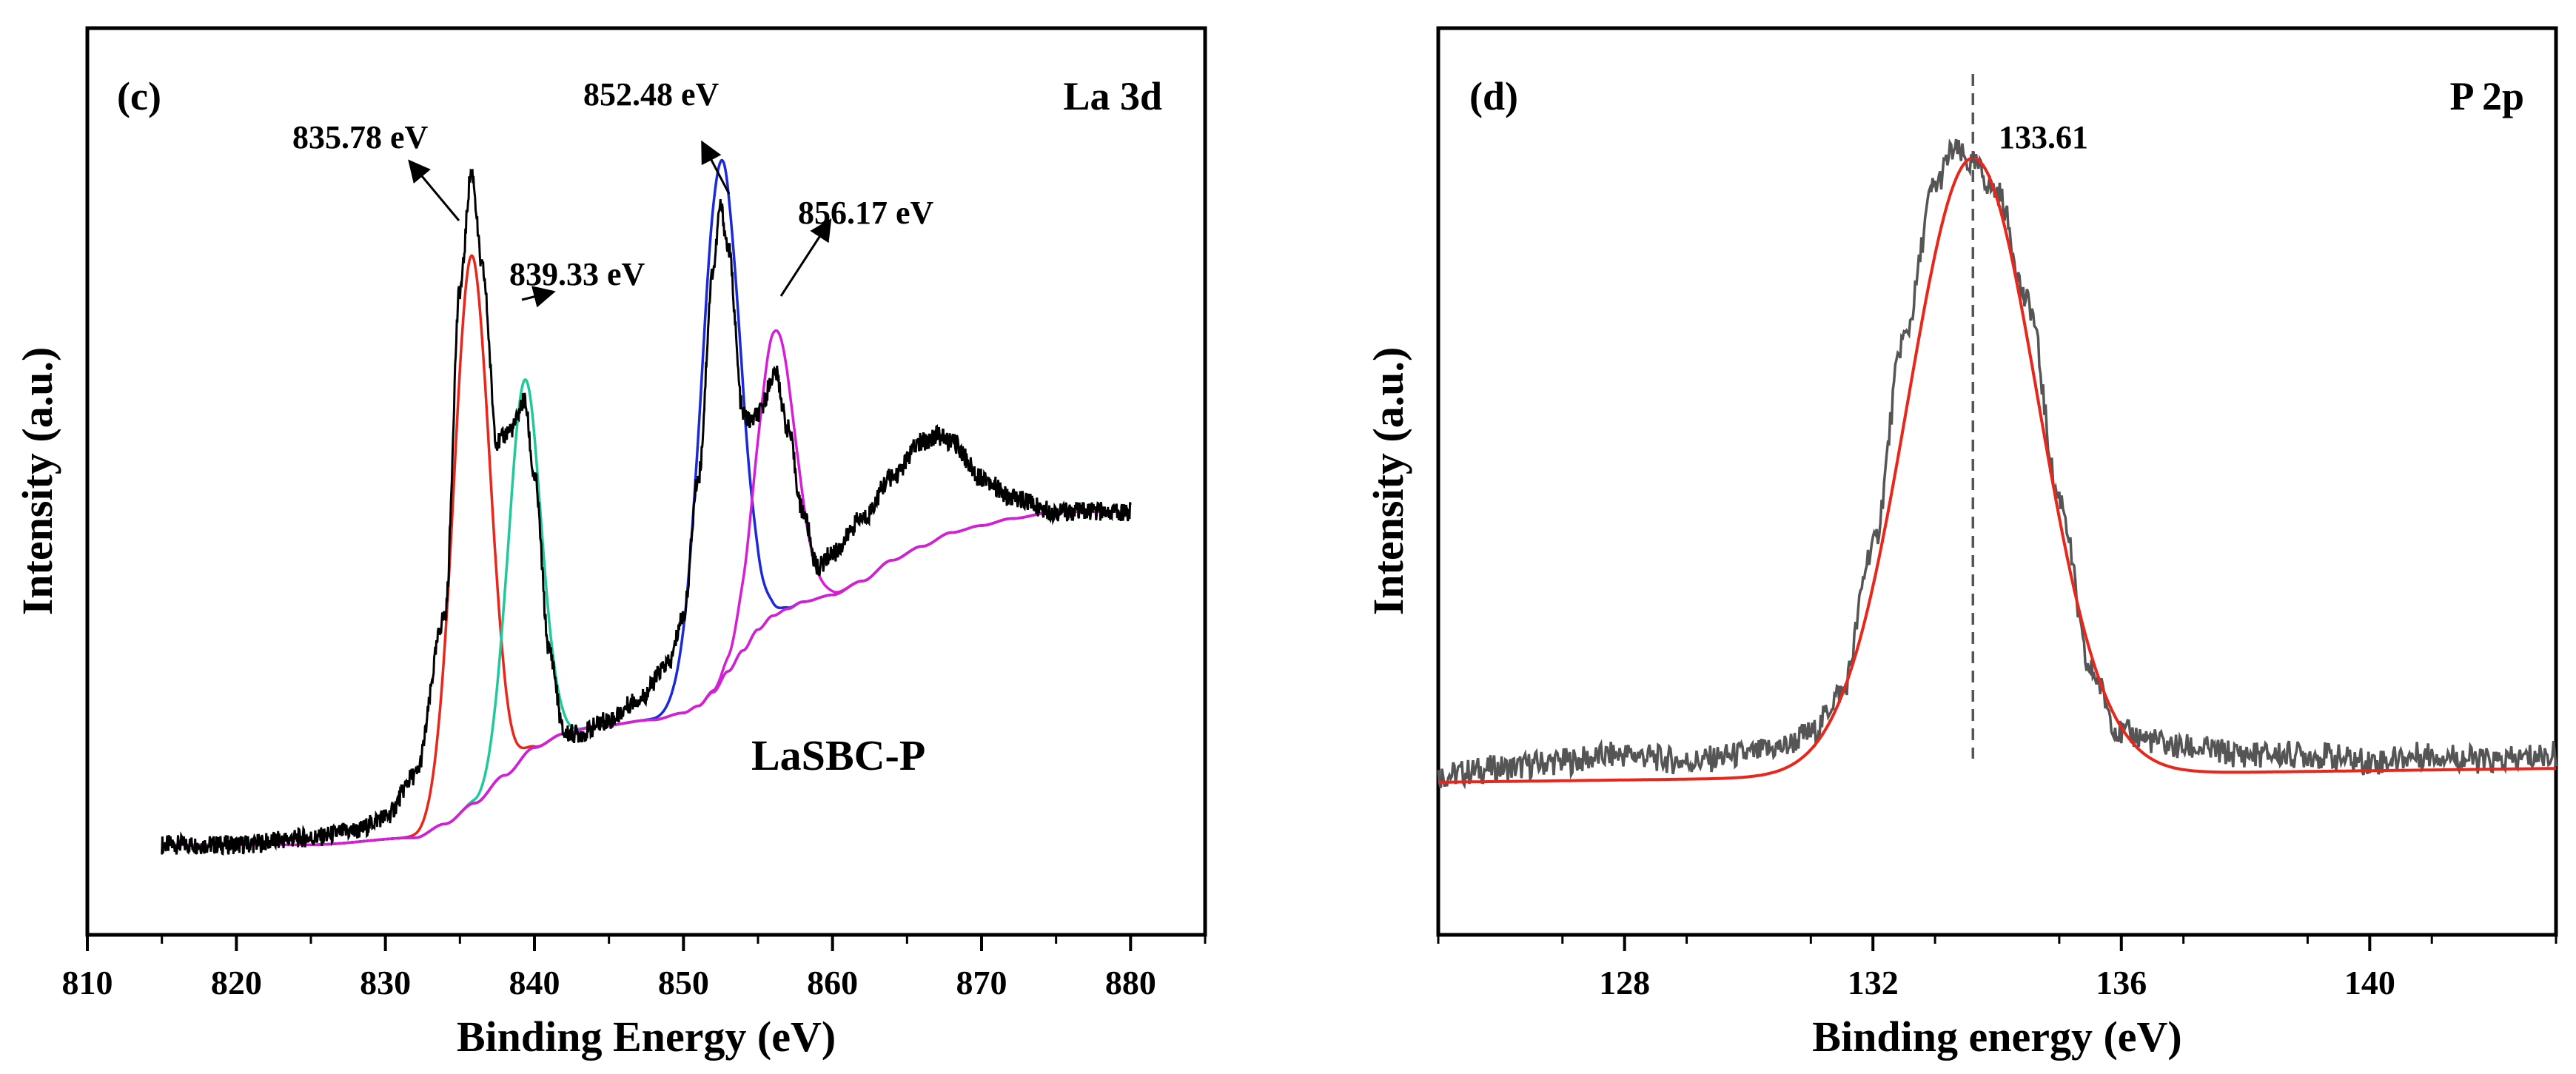  What do you see at coordinates (385, 982) in the screenshot?
I see `panel-c-x-tick-label: 830` at bounding box center [385, 982].